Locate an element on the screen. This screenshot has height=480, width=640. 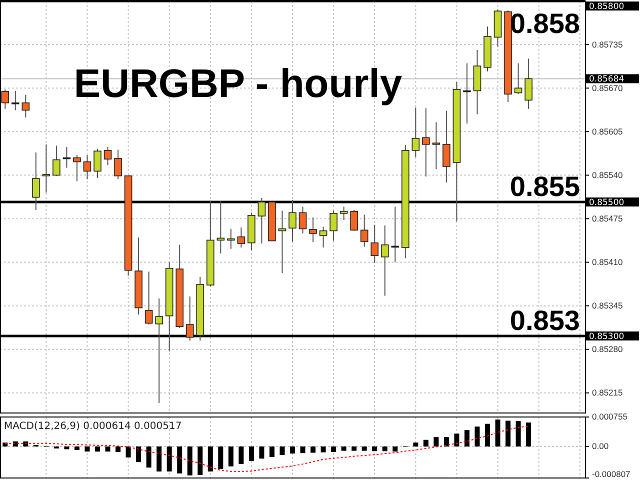
ref-line-label: 0.85300 is located at coordinates (606, 337).